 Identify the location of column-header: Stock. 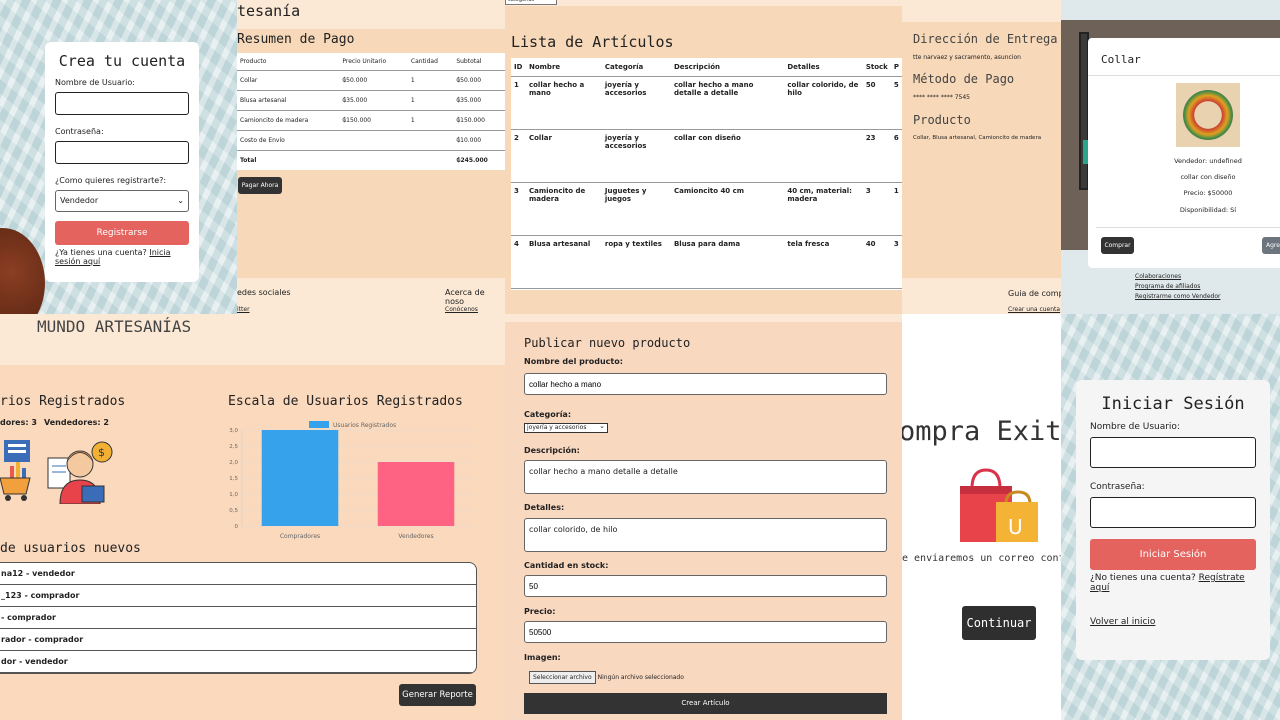
(876, 67).